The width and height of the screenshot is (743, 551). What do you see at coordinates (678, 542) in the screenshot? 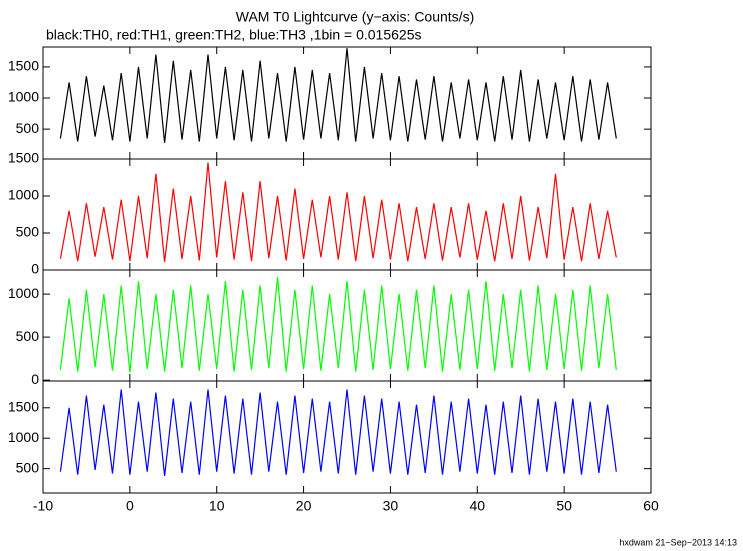
I see `footer: hxdwam 21−Sep−2013 14:13` at bounding box center [678, 542].